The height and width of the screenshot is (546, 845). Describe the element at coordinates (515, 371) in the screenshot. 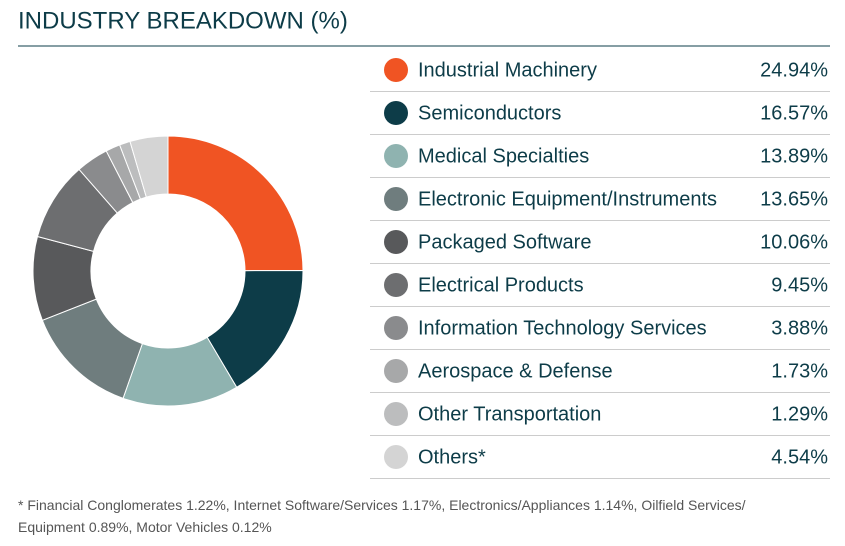

I see `legend-label: Aerospace & Defense` at that location.